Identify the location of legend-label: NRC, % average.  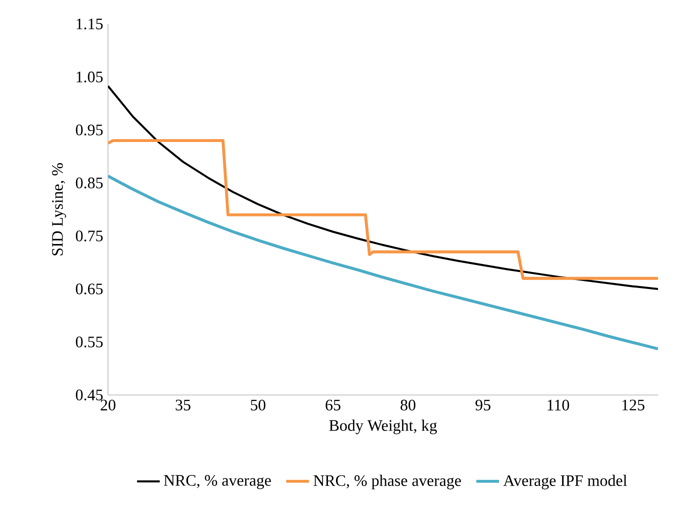
(217, 482).